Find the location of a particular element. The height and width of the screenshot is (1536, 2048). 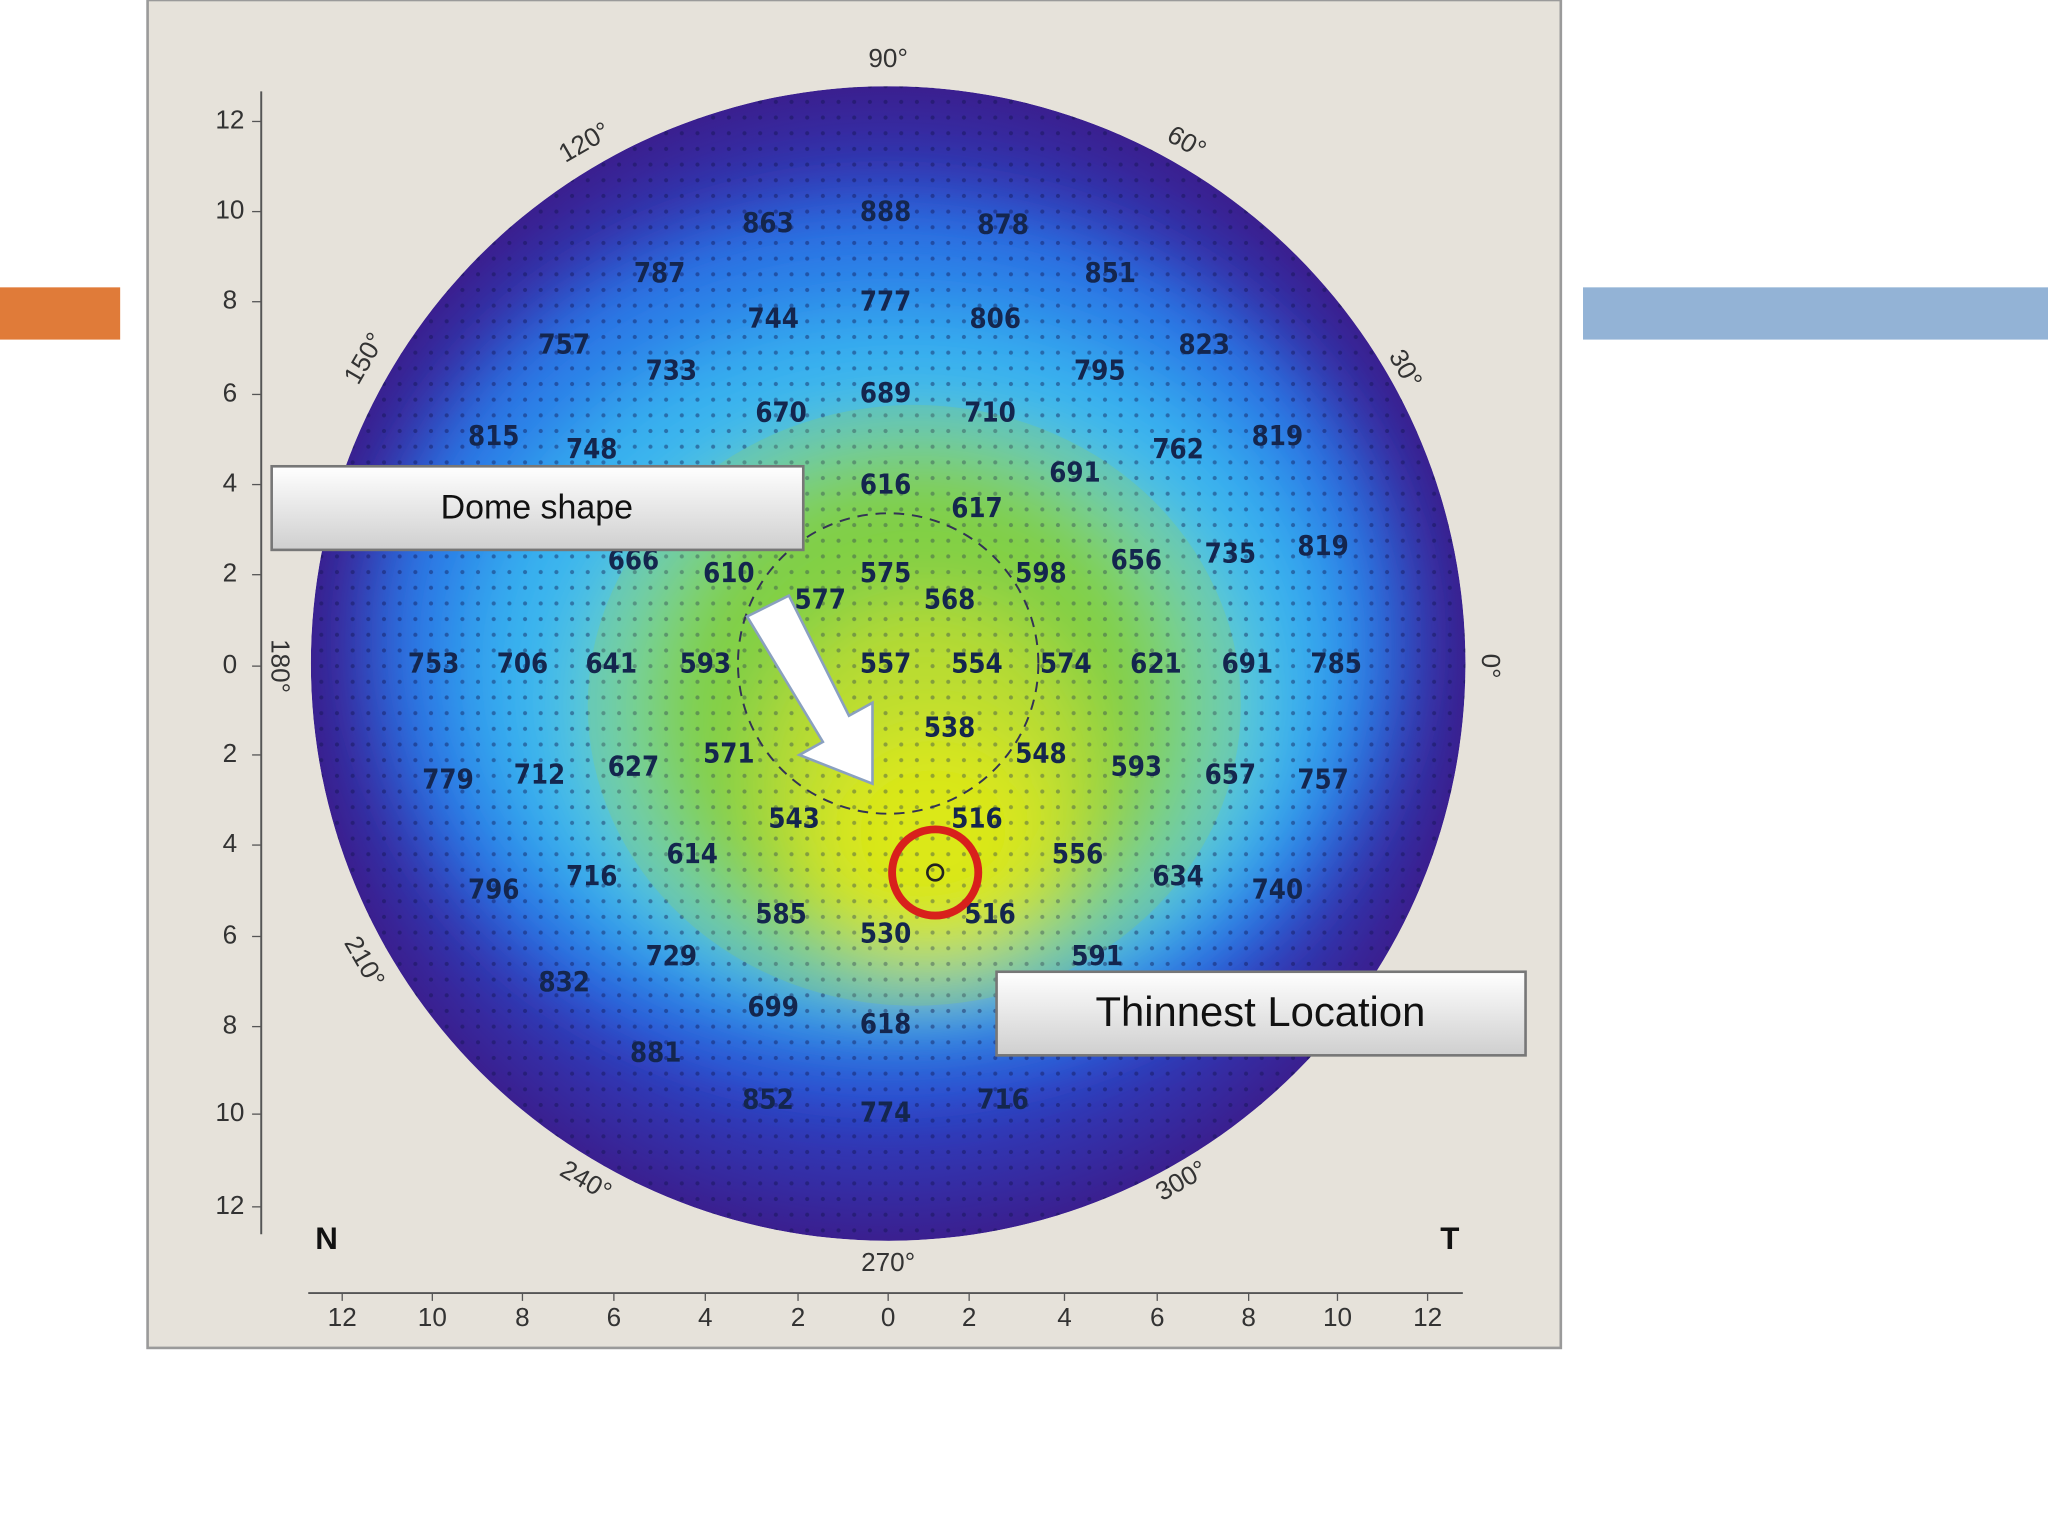

thickness-reading: 557 is located at coordinates (885, 663).